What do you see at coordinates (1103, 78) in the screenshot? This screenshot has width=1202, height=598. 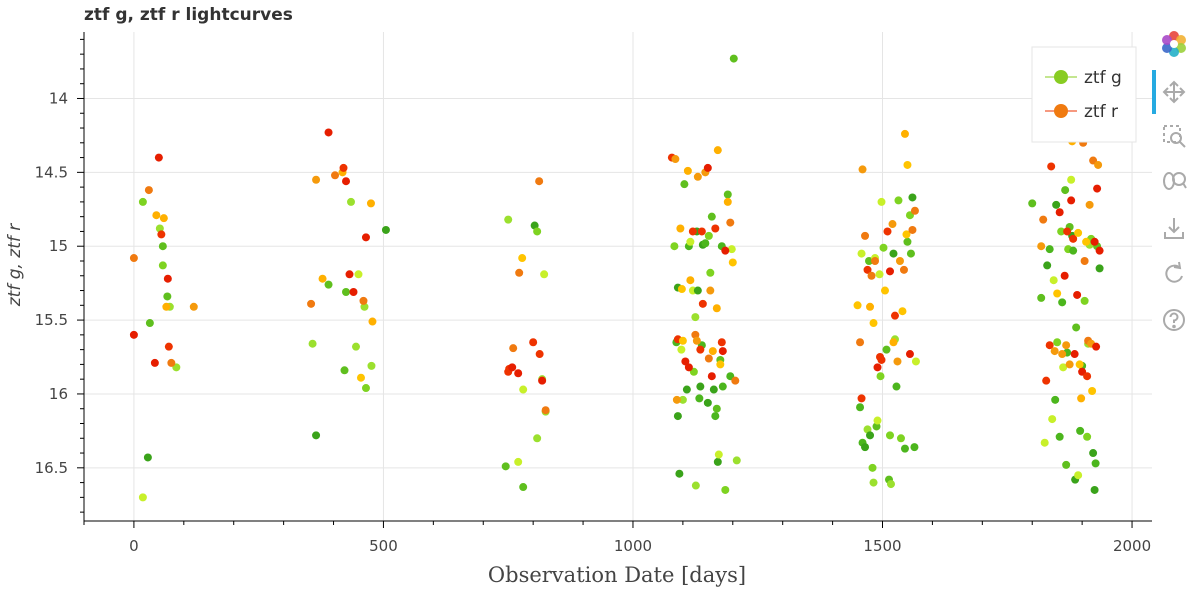 I see `legend-label-ztf-g: ztf g` at bounding box center [1103, 78].